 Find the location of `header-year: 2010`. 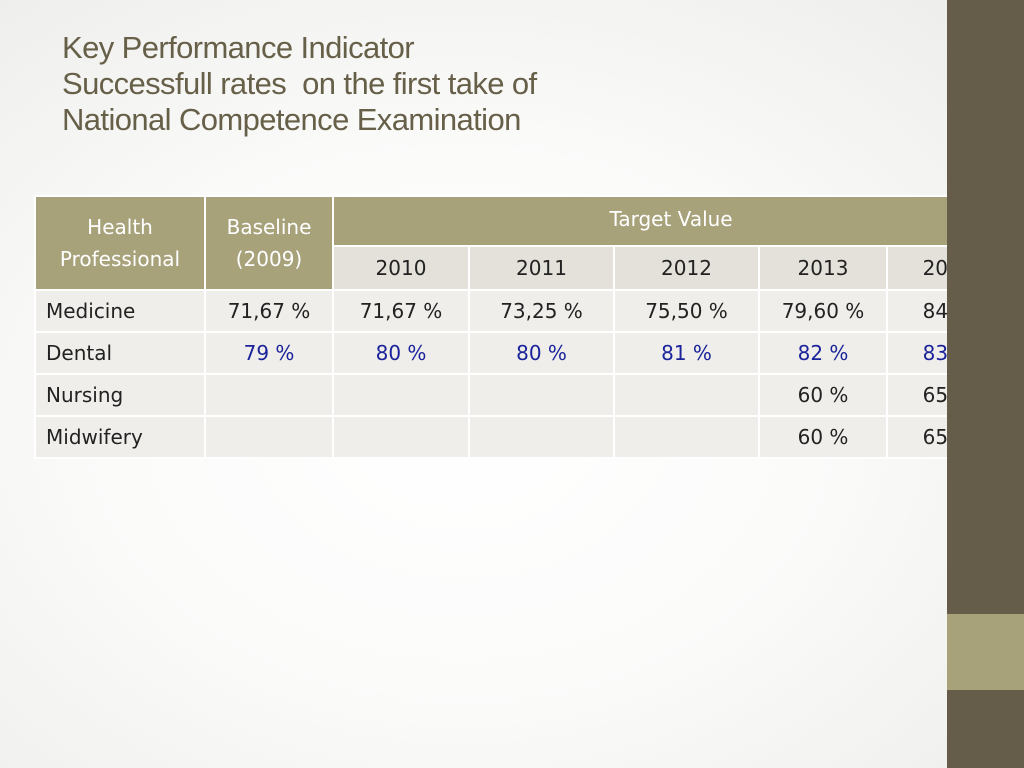

header-year: 2010 is located at coordinates (401, 268).